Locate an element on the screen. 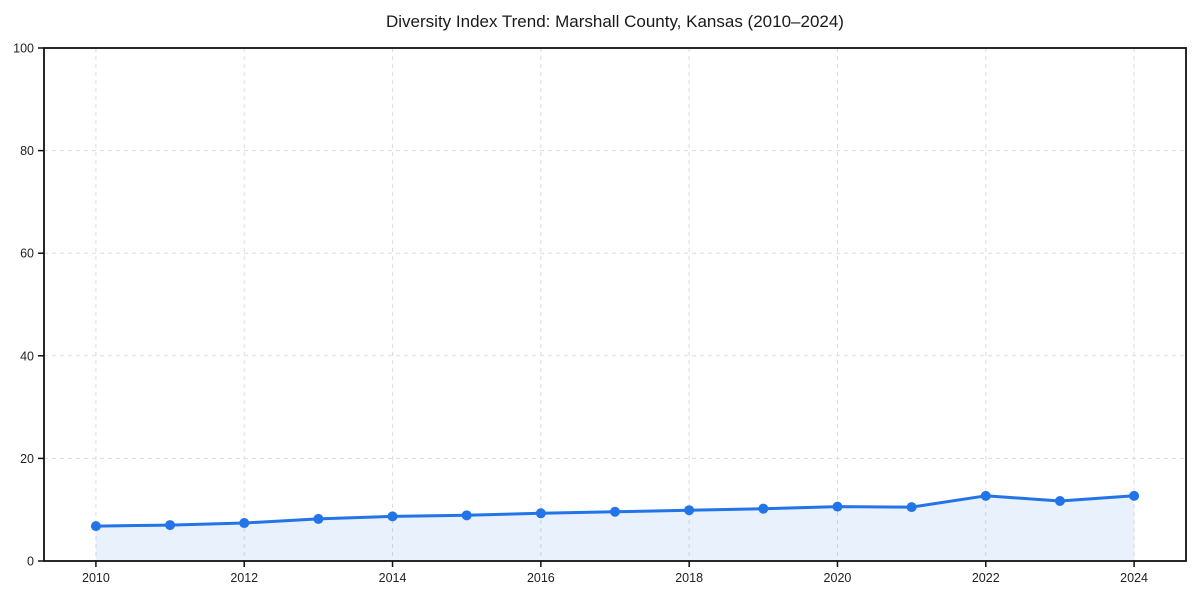 This screenshot has width=1200, height=600. data-point-2019 is located at coordinates (763, 508).